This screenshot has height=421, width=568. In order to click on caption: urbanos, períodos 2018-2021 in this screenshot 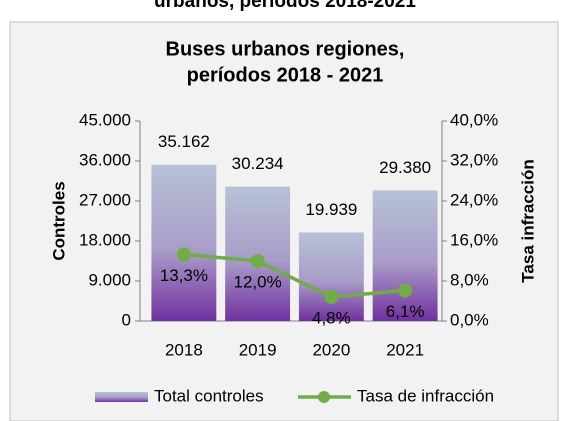, I will do `click(285, 6)`.